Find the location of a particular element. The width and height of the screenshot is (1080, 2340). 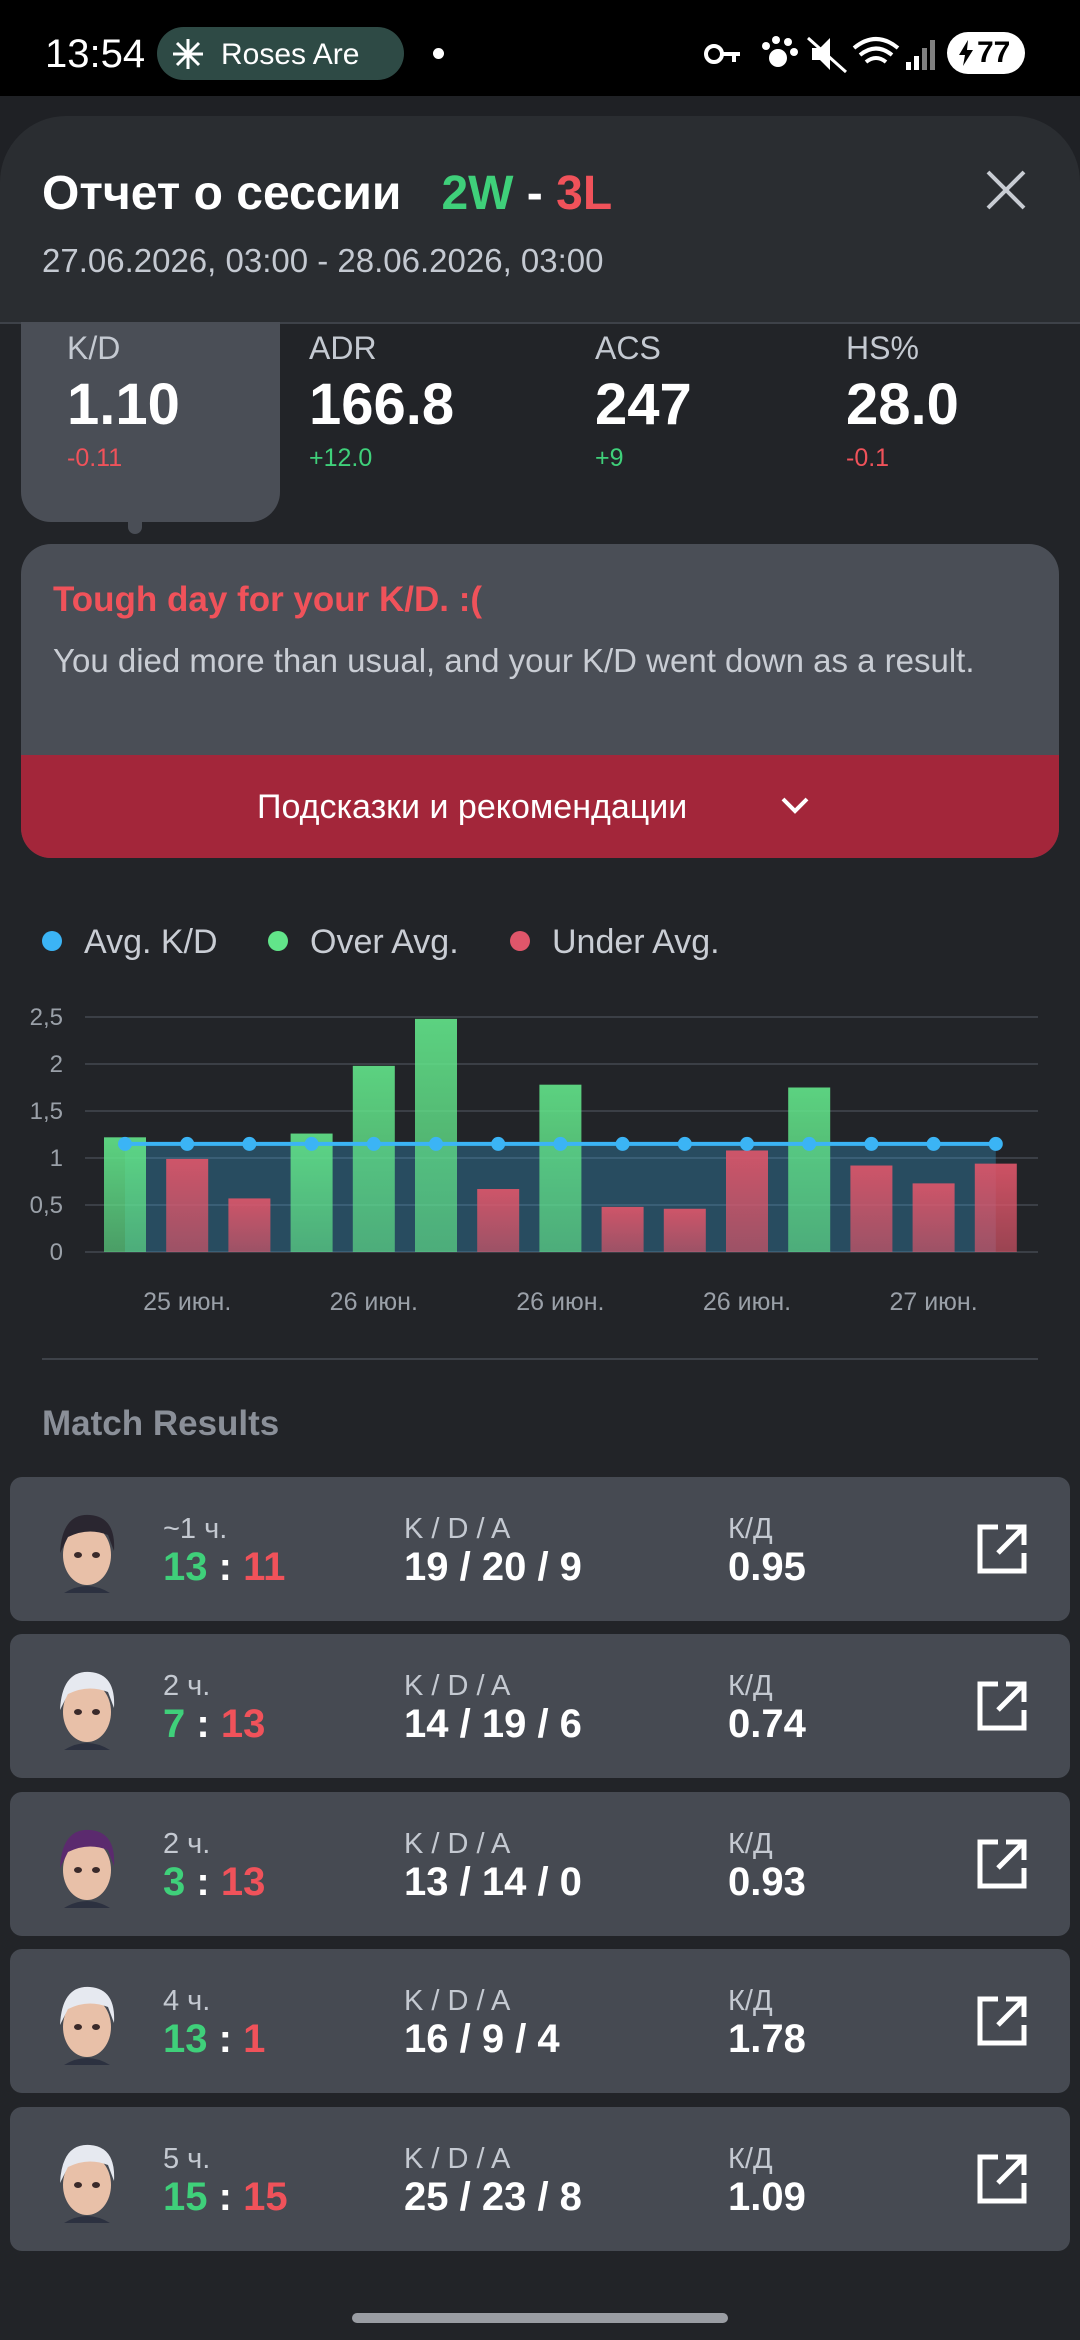

match-row: 5 ч. 15 : 15 K / D / A 25 / 23 / 8 К/Д 1.09 is located at coordinates (540, 2178).